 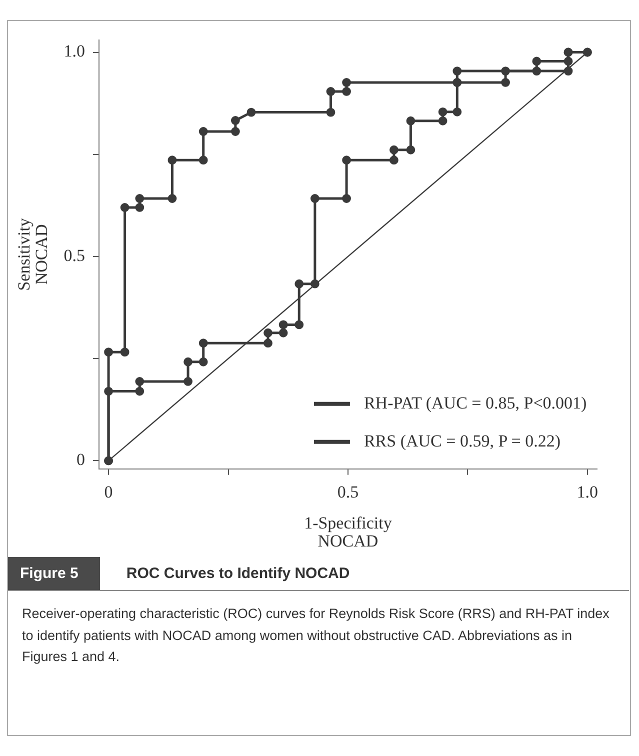 What do you see at coordinates (348, 532) in the screenshot?
I see `x-axis-title: 1-Specificity NOCAD` at bounding box center [348, 532].